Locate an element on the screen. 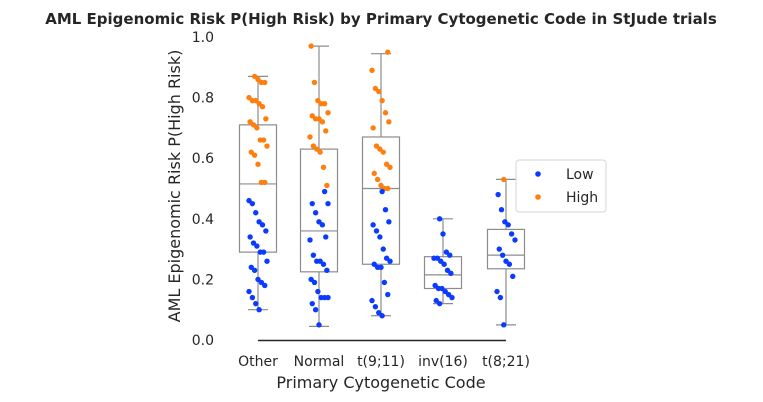  legend-label-low: Low is located at coordinates (580, 175).